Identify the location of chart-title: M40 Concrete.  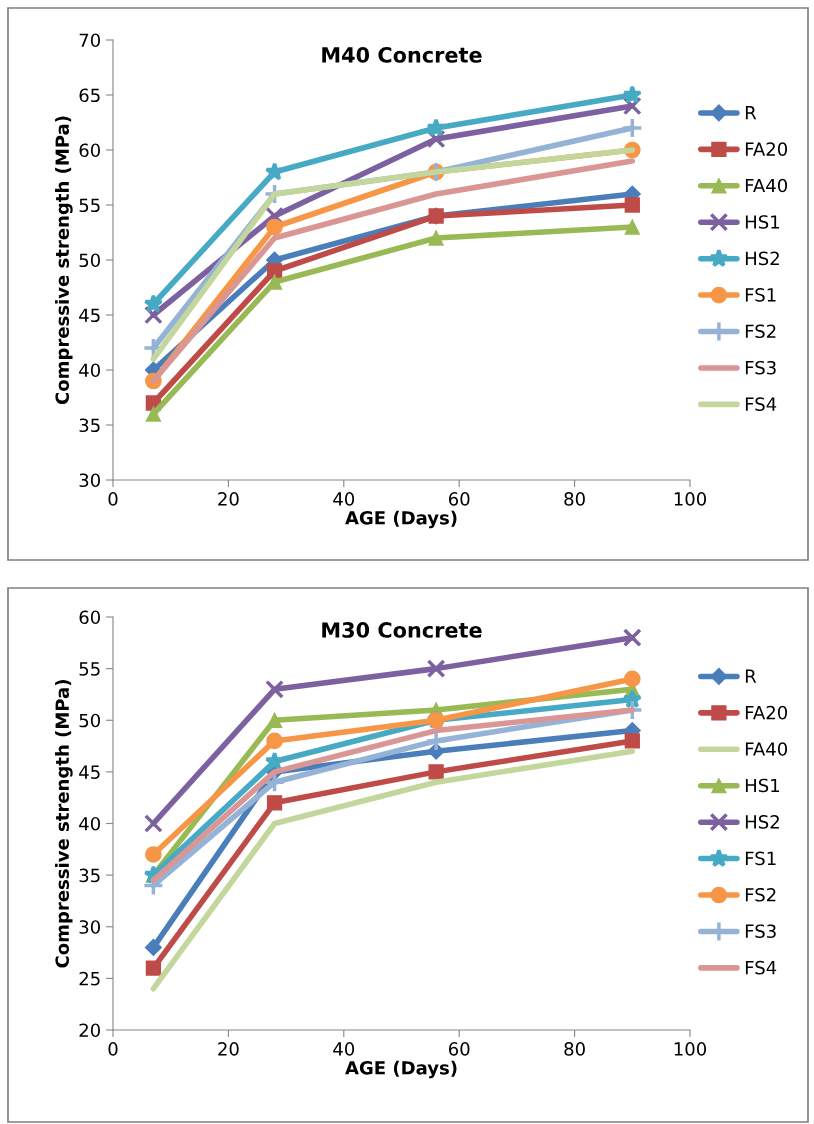
(402, 55).